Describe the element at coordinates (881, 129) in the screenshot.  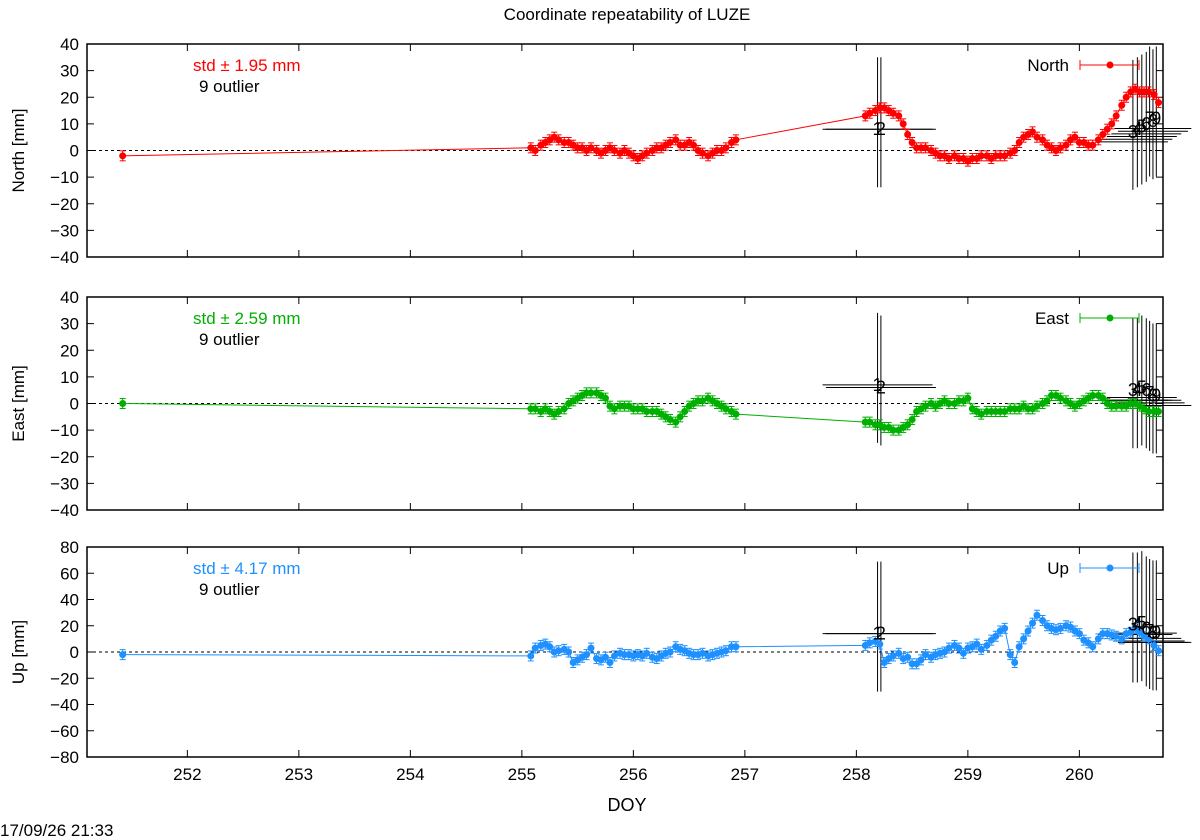
I see `north-outlier-label: 2` at that location.